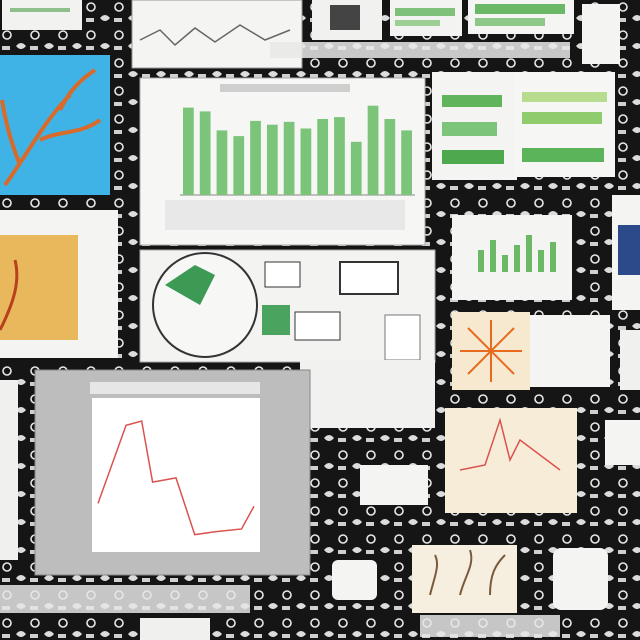 The image size is (640, 640). Describe the element at coordinates (311, 34) in the screenshot. I see `top-cards` at that location.